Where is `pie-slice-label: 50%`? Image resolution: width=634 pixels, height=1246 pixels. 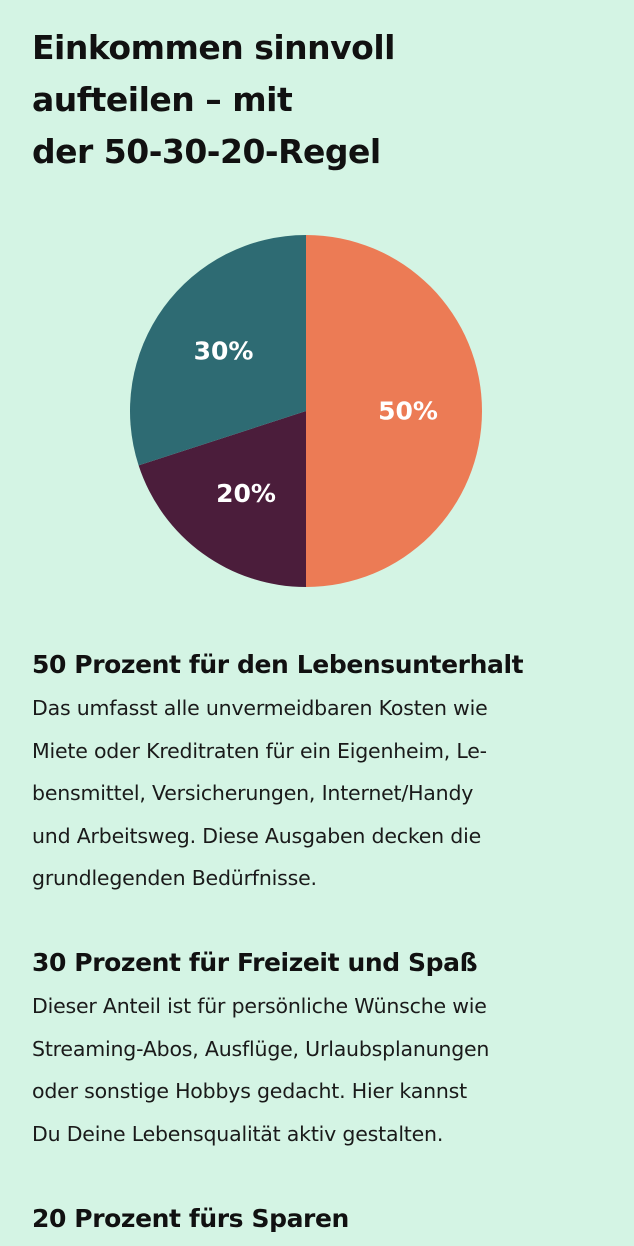 pie-slice-label: 50% is located at coordinates (408, 411).